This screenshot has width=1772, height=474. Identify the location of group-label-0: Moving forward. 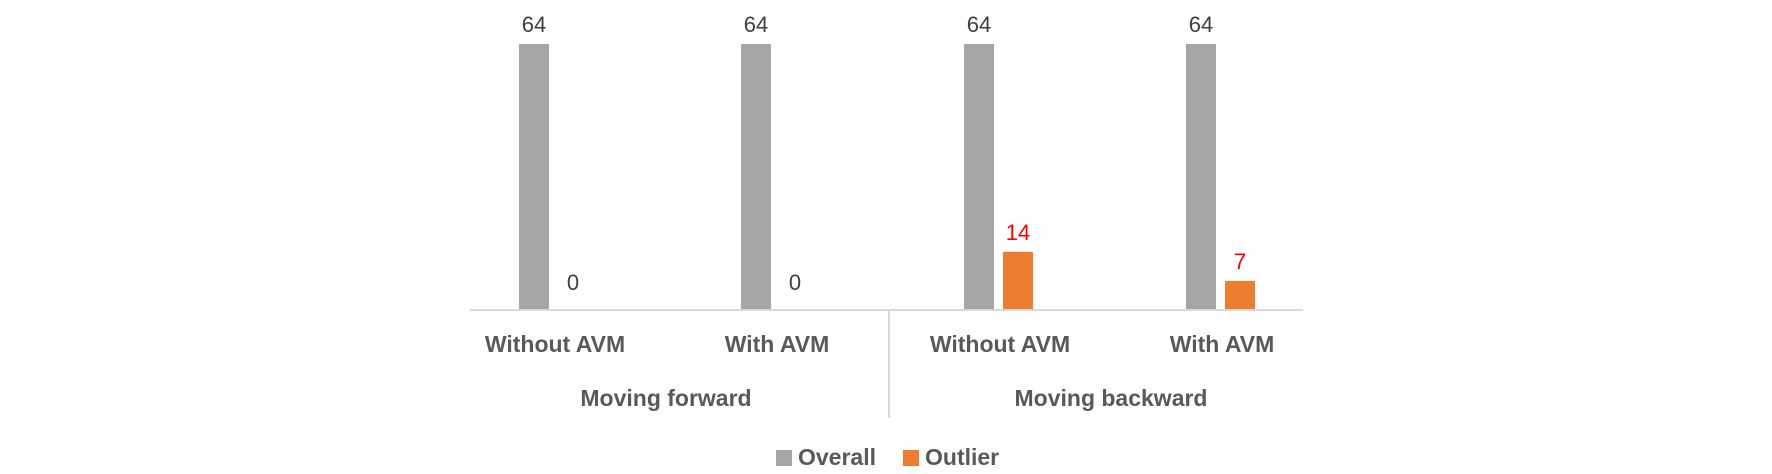
(665, 398).